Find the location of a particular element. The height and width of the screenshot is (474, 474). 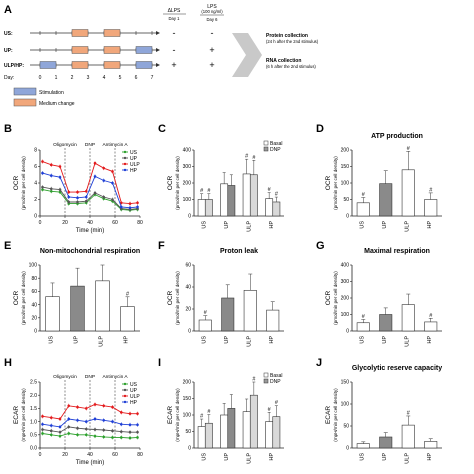

y-axis-sublabel: (pmol/min per cell density) is located at coordinates (335, 183).